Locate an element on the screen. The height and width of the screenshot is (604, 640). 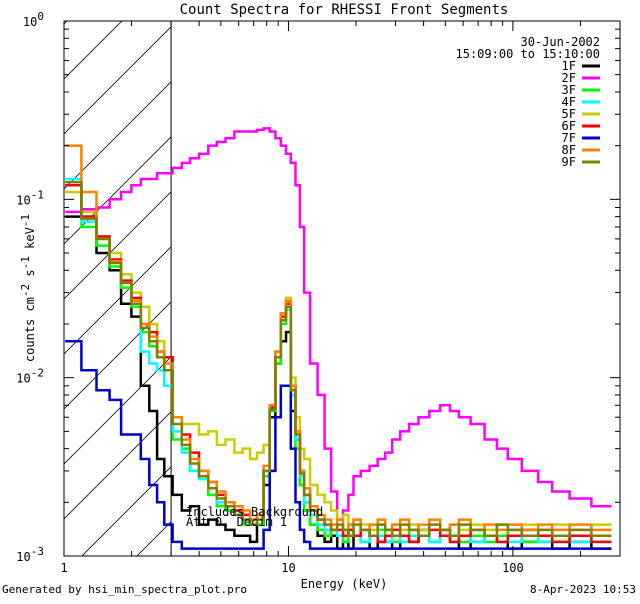
y-tick-label: 10⁰ is located at coordinates (33, 19).